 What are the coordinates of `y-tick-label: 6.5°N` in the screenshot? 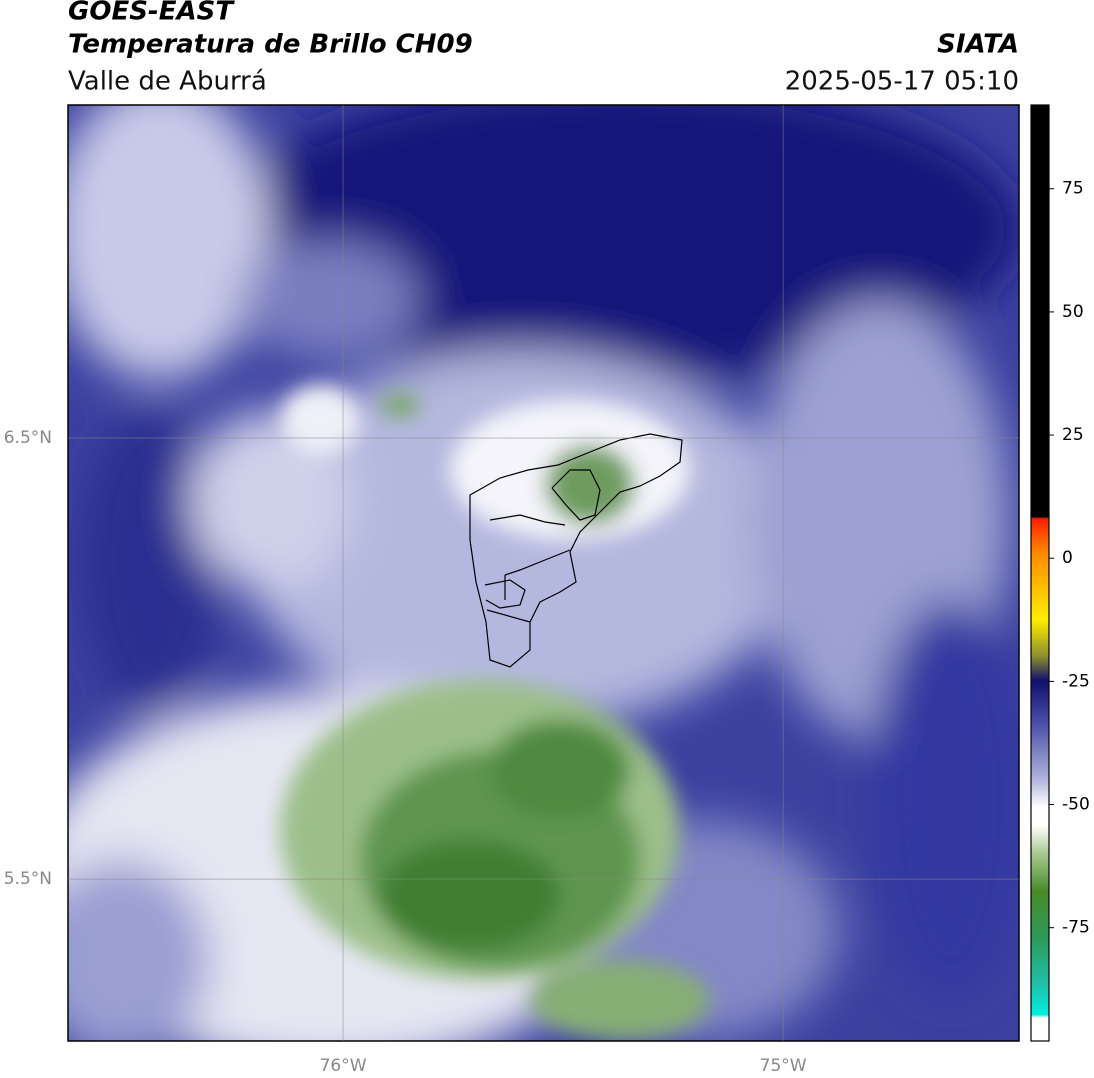 It's located at (28, 438).